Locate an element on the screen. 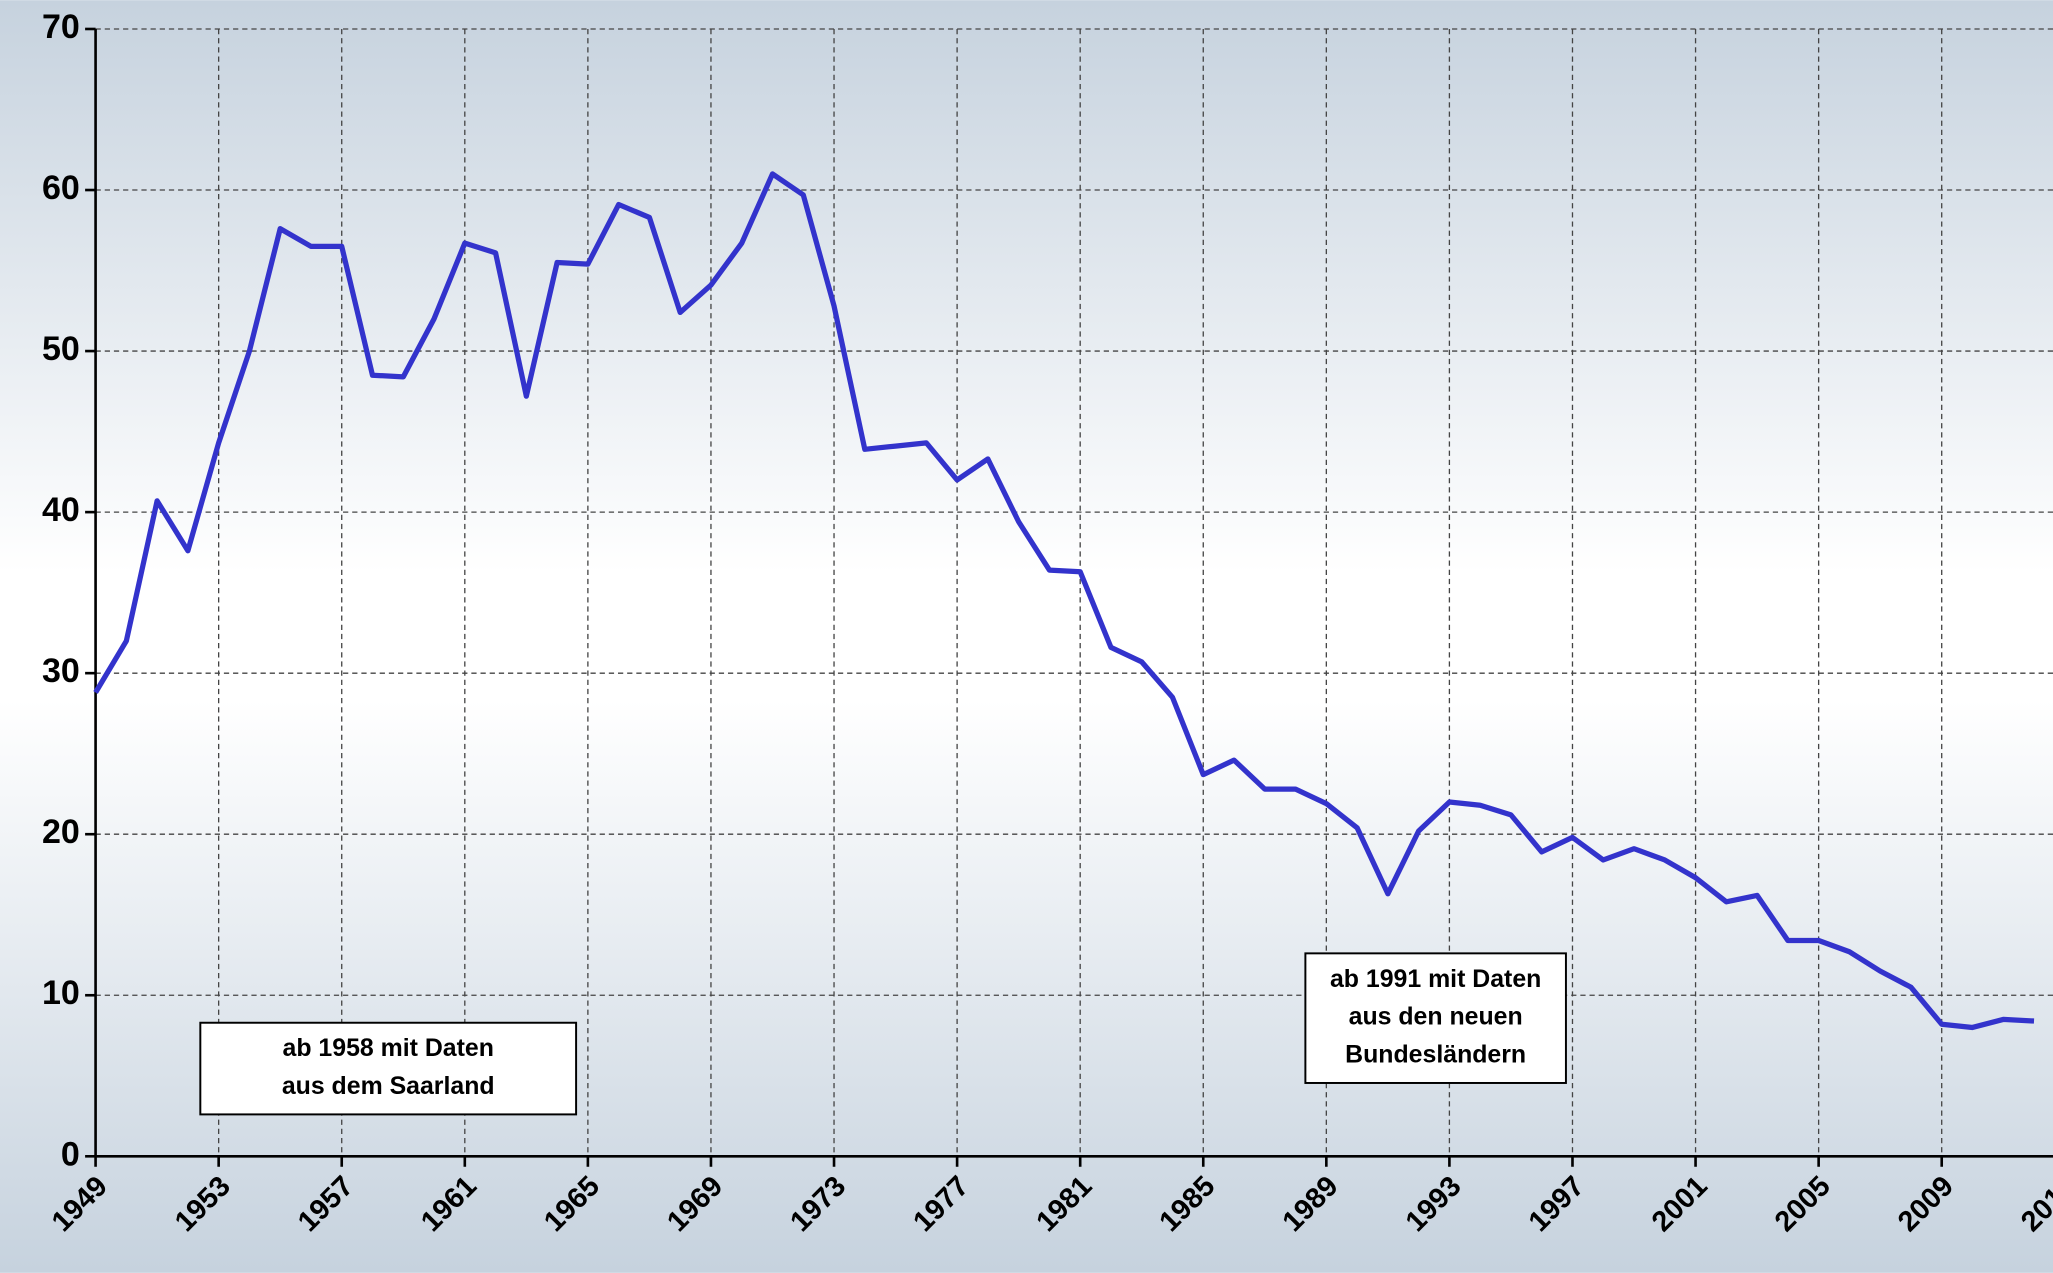  y-tick-label: 60 is located at coordinates (61, 188).